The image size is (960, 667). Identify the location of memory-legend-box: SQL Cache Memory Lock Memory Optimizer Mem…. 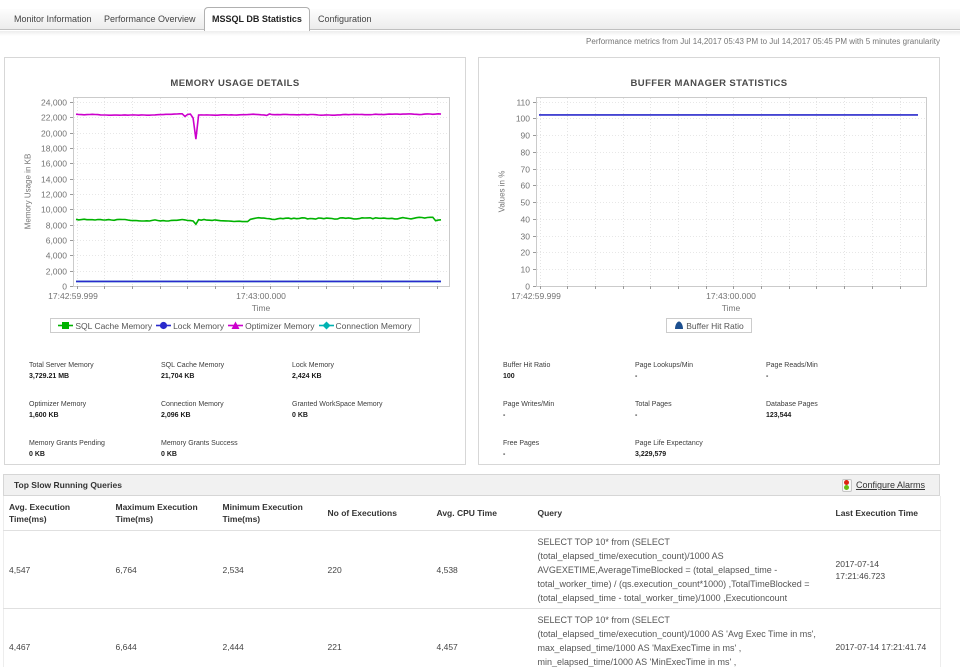
(235, 325).